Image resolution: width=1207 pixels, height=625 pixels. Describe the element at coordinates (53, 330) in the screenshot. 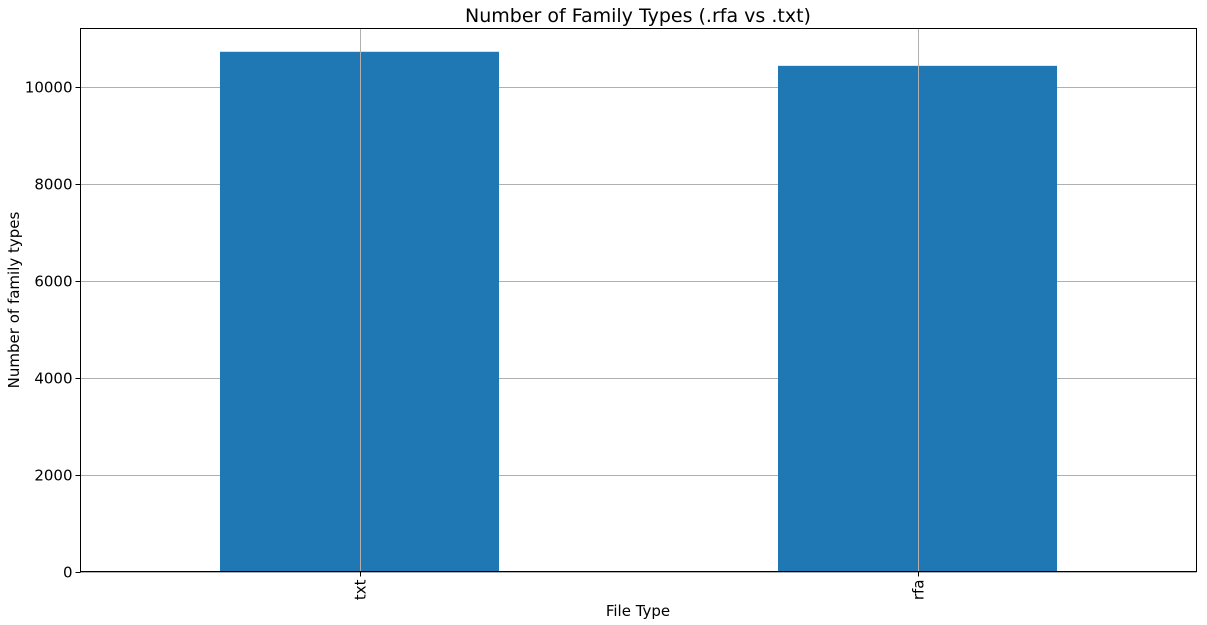

I see `y-axis-ticks: 0 2000 4000 6000 8000 10000` at that location.